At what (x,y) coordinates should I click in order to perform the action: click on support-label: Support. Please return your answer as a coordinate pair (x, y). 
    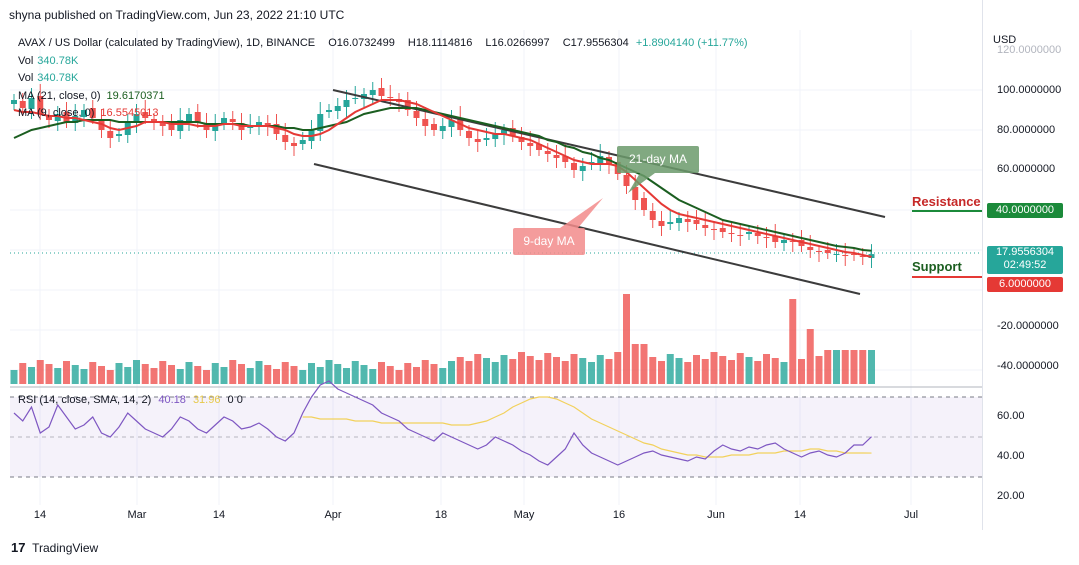
    Looking at the image, I should click on (937, 266).